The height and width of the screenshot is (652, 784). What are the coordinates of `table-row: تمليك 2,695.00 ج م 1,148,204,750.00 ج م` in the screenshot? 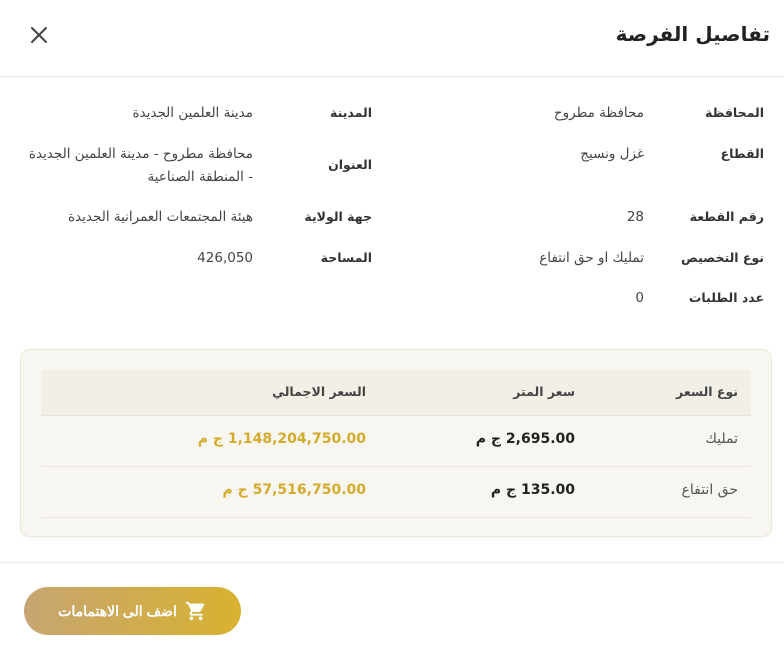 It's located at (396, 441).